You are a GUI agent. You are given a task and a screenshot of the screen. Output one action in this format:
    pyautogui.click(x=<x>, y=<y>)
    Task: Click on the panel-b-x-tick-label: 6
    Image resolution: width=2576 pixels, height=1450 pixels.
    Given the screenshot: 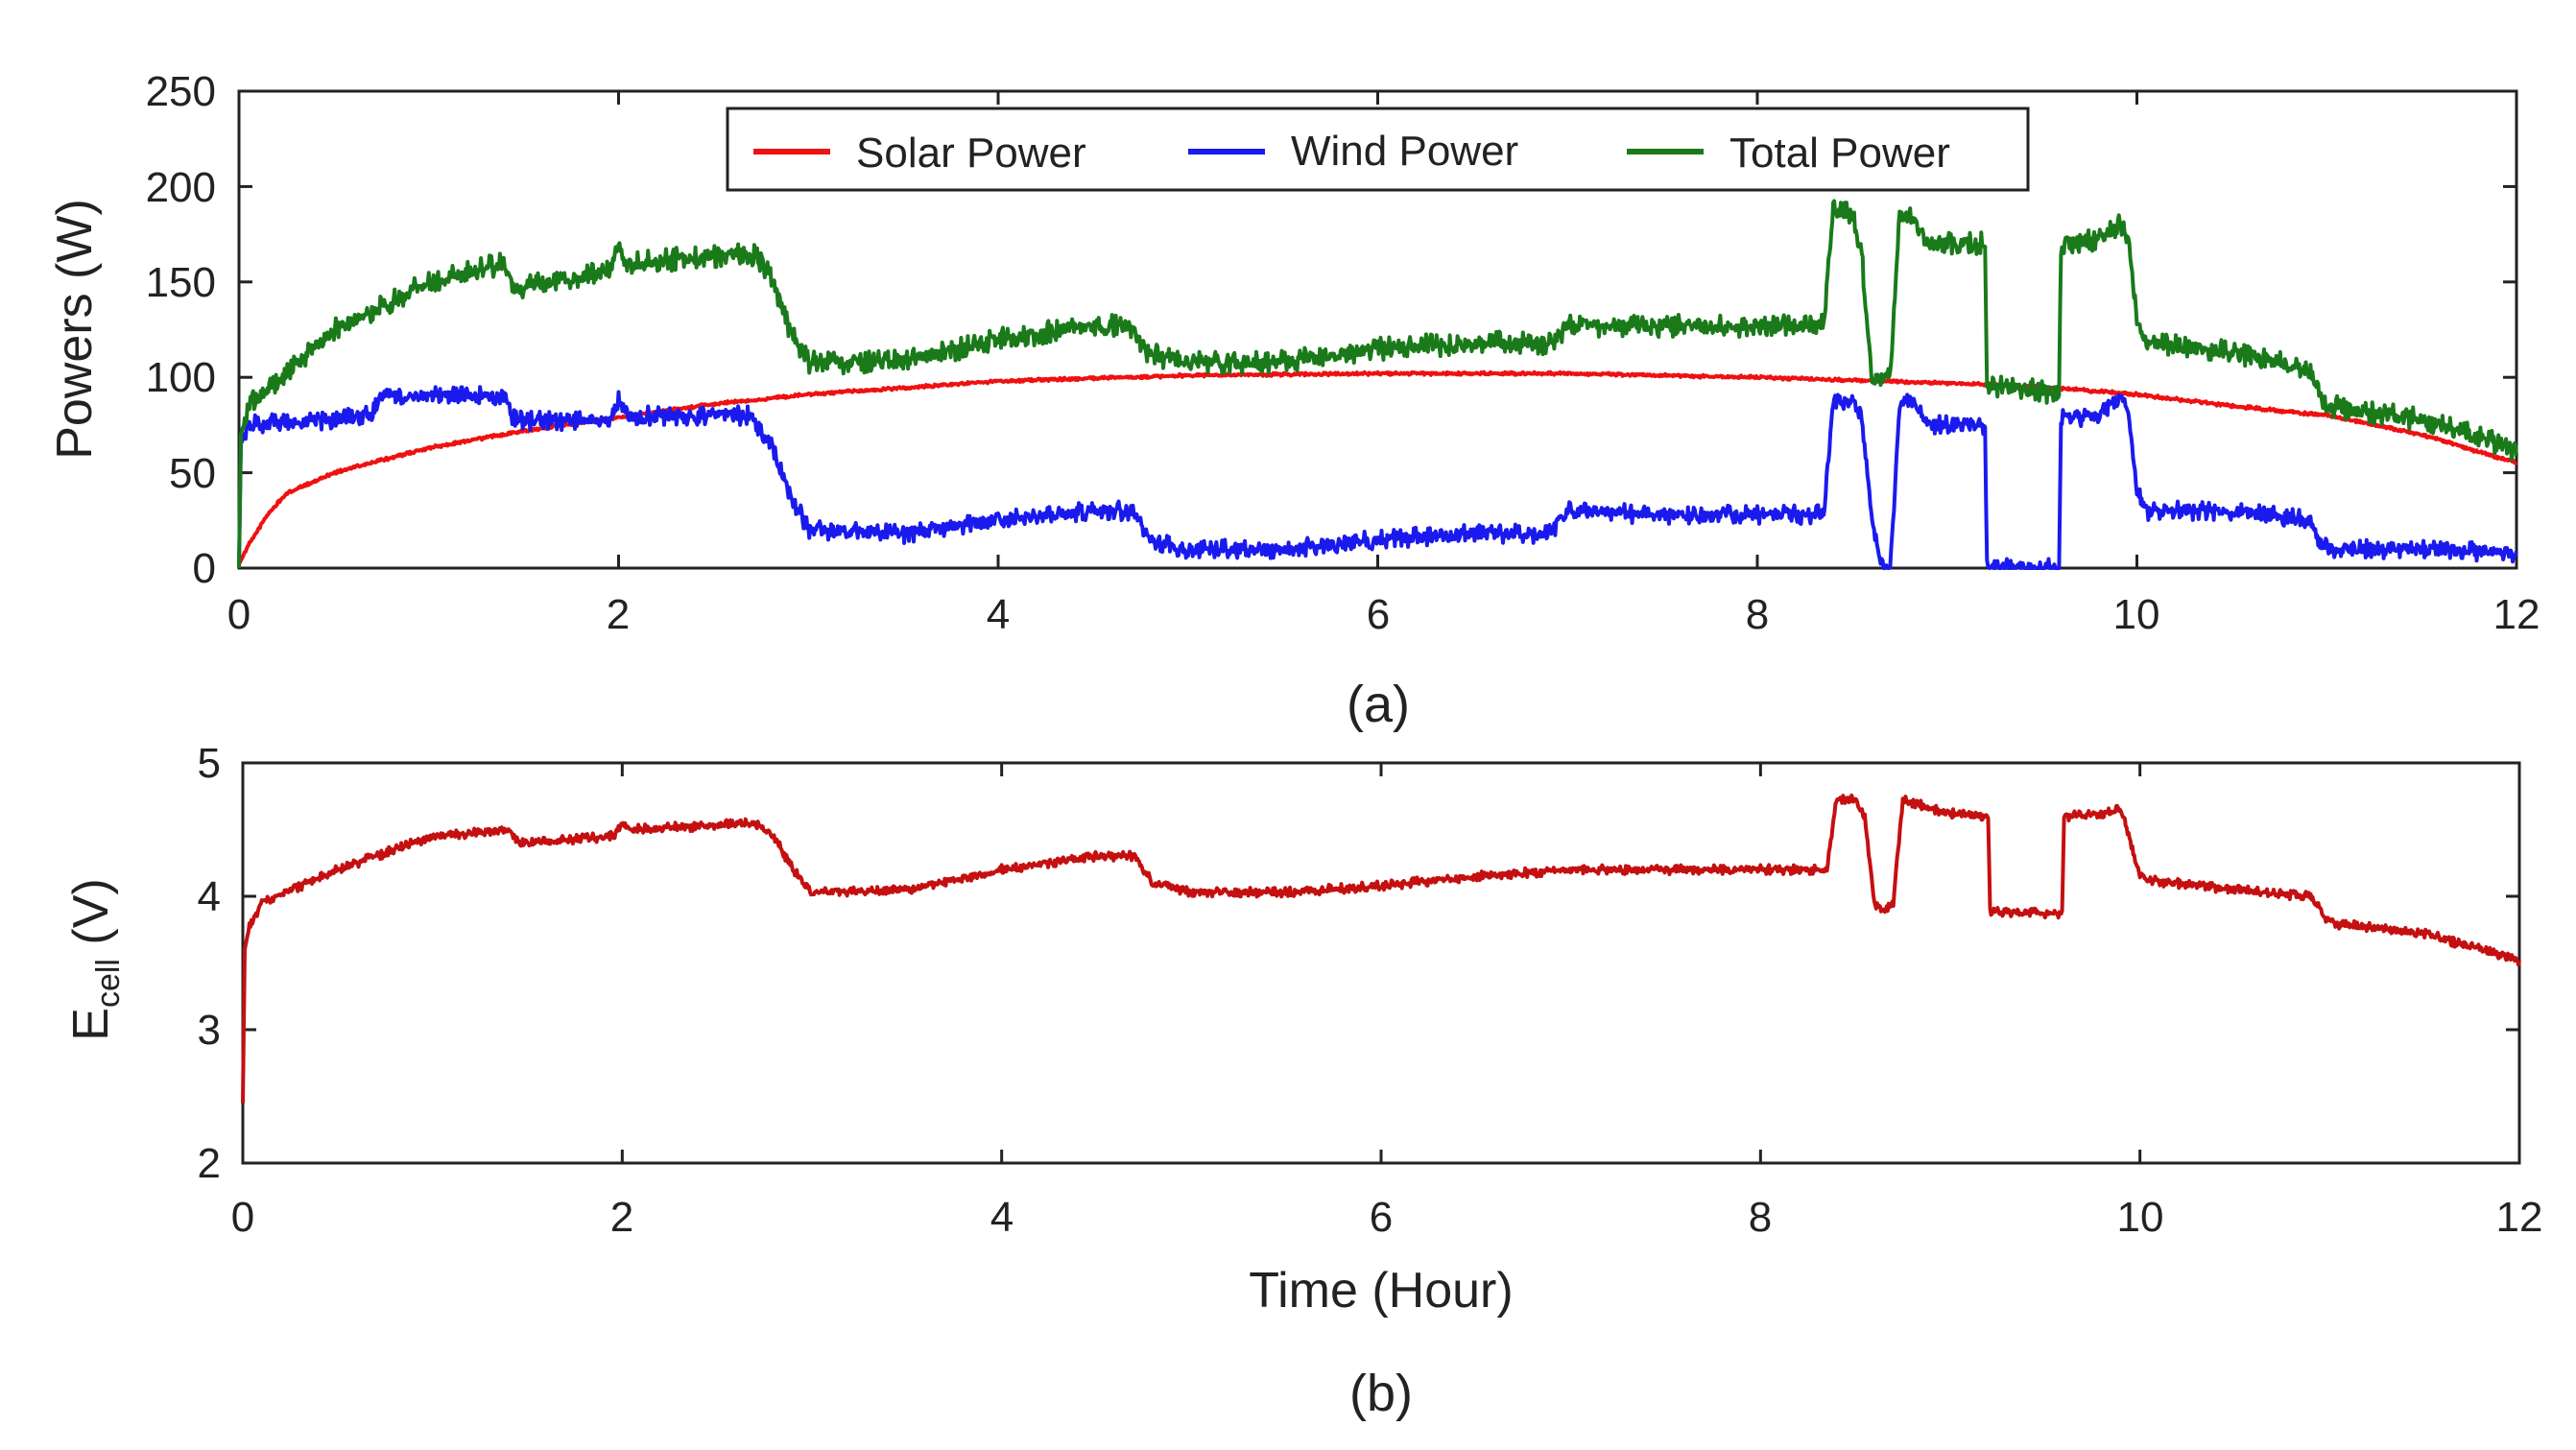 What is the action you would take?
    pyautogui.click(x=1381, y=1217)
    